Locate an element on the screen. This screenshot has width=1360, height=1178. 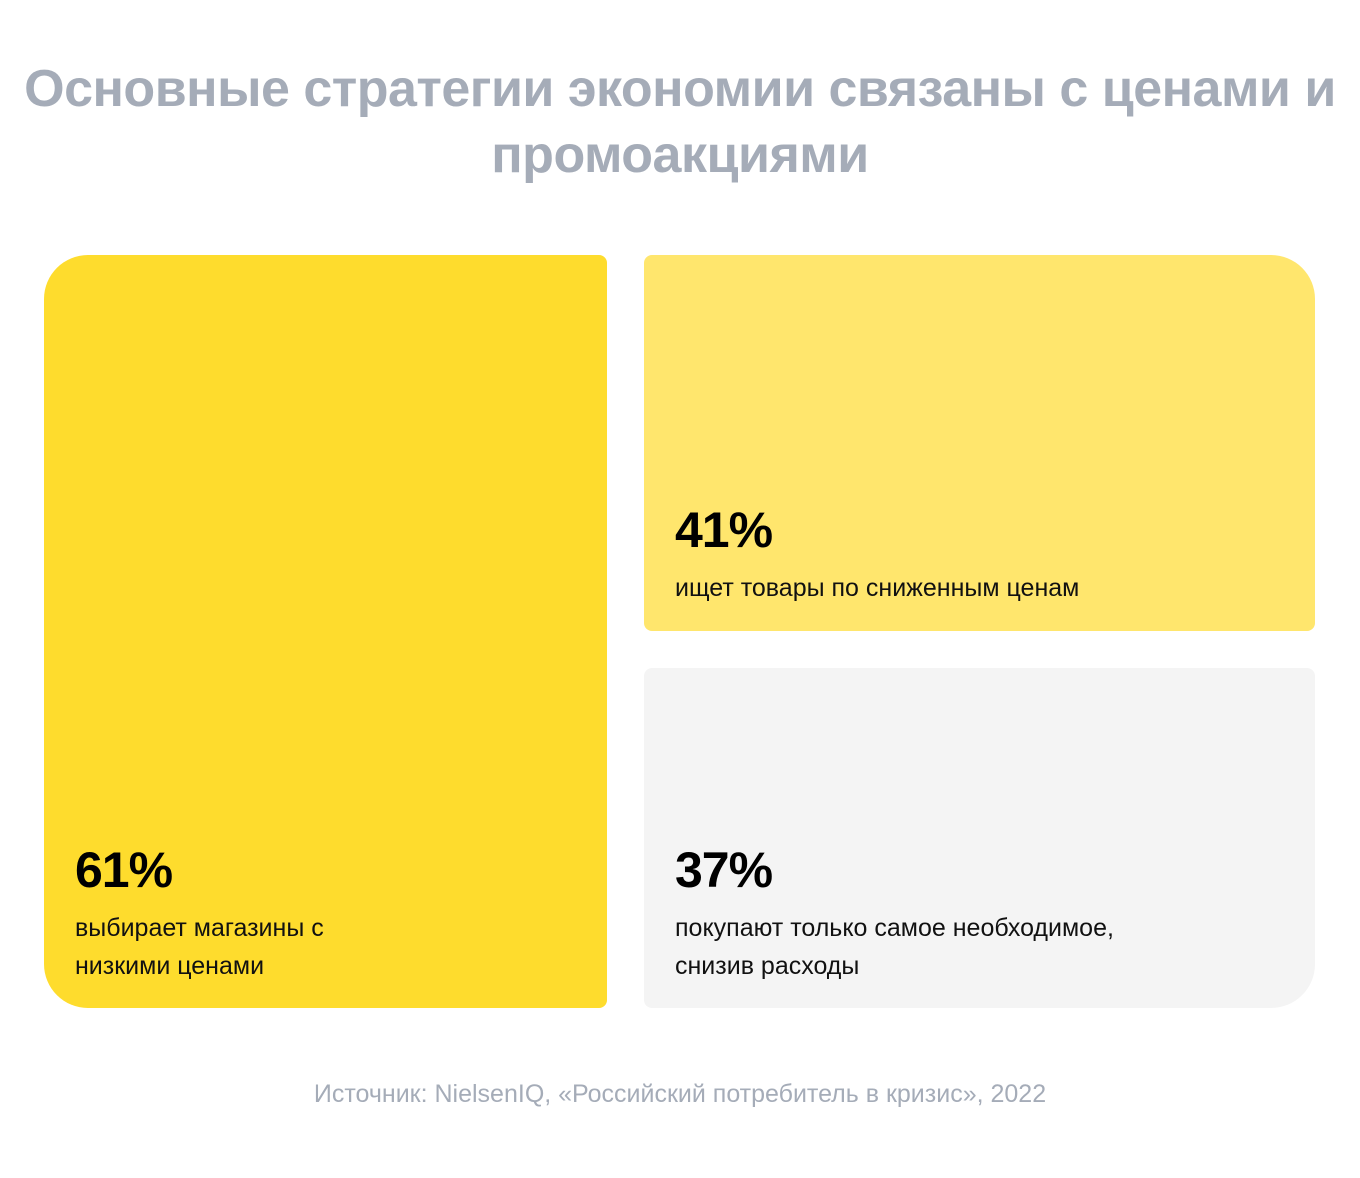
stat-value: 37% is located at coordinates (724, 870).